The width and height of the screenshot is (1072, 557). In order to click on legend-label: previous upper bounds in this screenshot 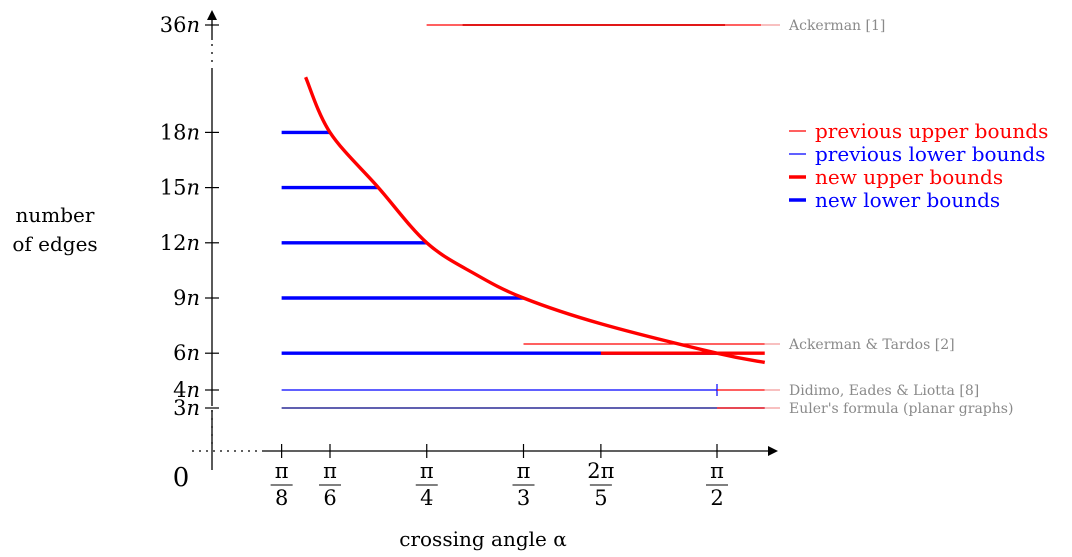, I will do `click(931, 131)`.